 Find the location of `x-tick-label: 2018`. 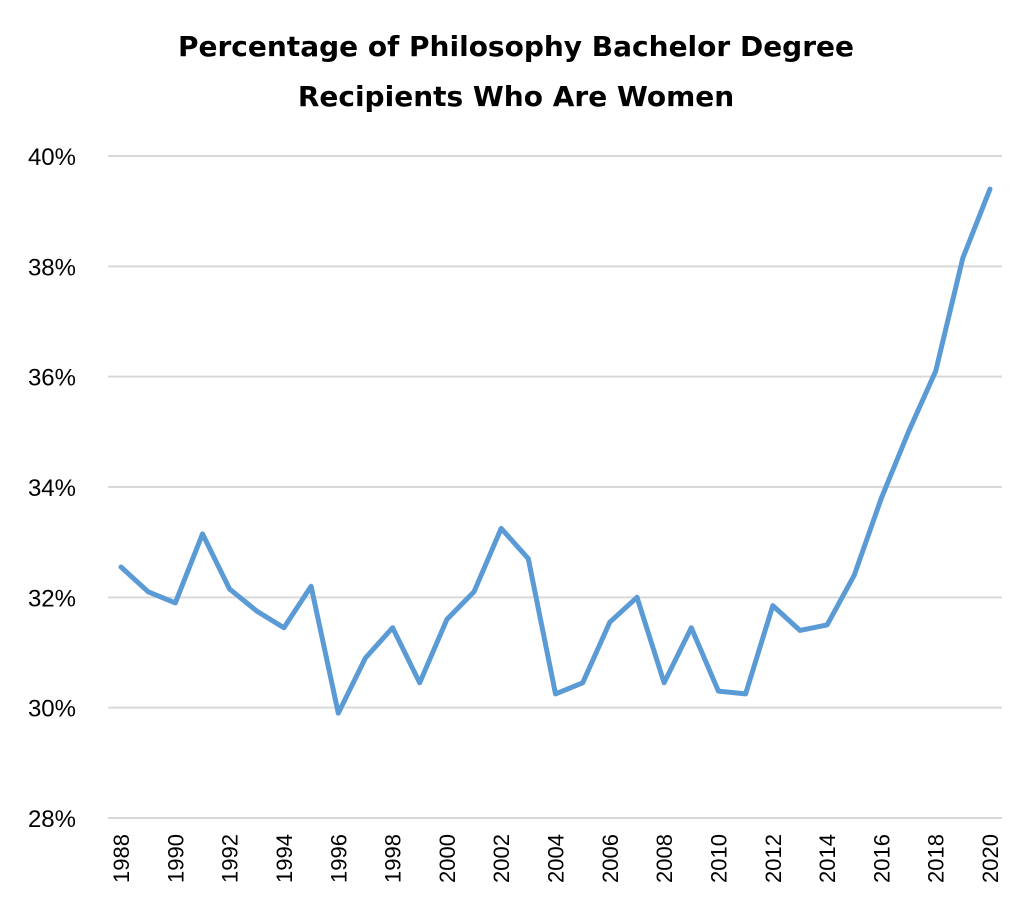

x-tick-label: 2018 is located at coordinates (936, 858).